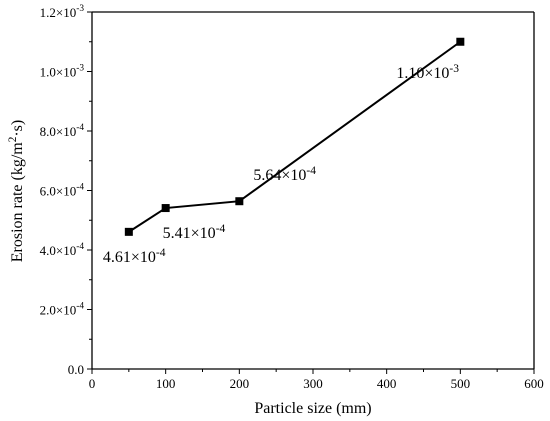 Image resolution: width=550 pixels, height=421 pixels. Describe the element at coordinates (62, 310) in the screenshot. I see `y-tick-label: 2.0×10⁻⁴` at that location.